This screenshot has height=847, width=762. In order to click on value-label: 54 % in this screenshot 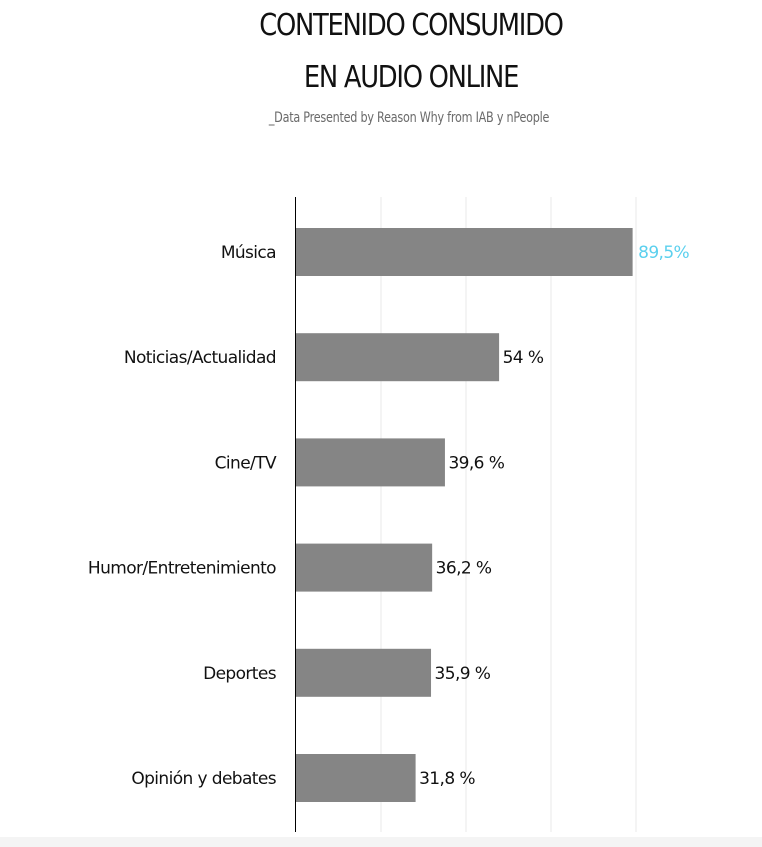, I will do `click(523, 358)`.